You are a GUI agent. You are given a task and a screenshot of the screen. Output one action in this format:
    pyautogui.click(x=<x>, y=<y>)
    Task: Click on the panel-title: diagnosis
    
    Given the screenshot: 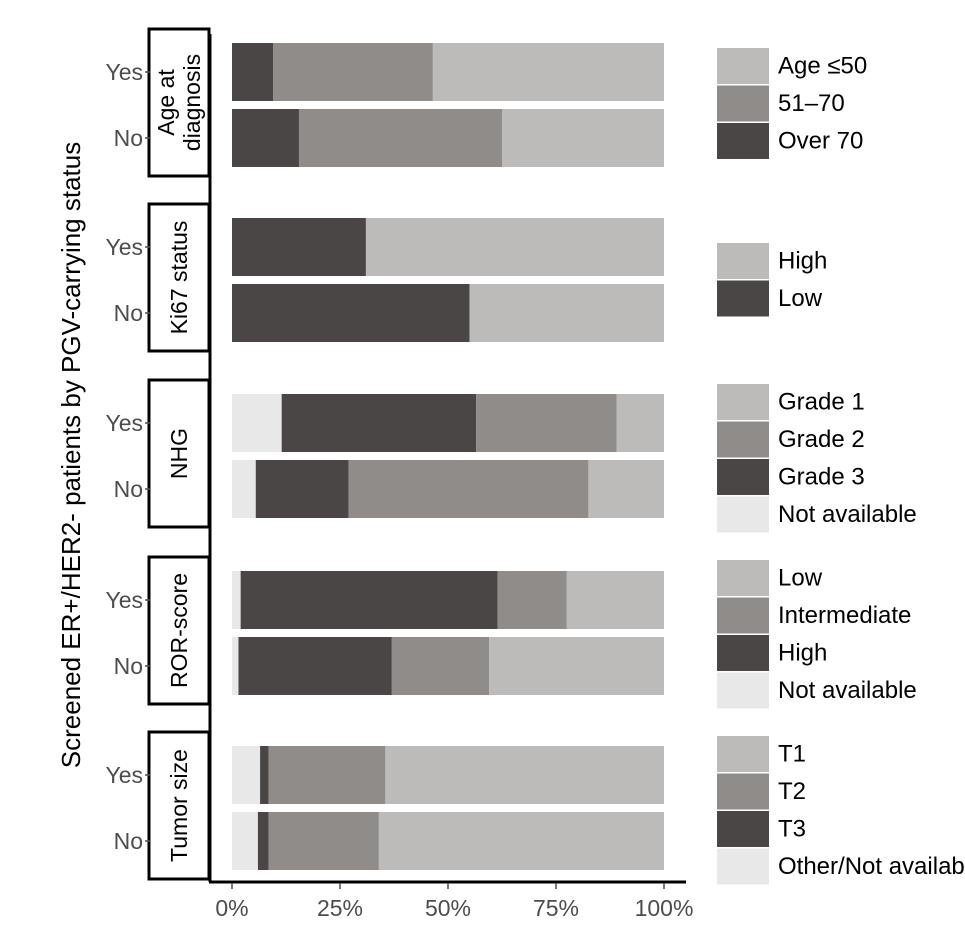 What is the action you would take?
    pyautogui.click(x=192, y=102)
    